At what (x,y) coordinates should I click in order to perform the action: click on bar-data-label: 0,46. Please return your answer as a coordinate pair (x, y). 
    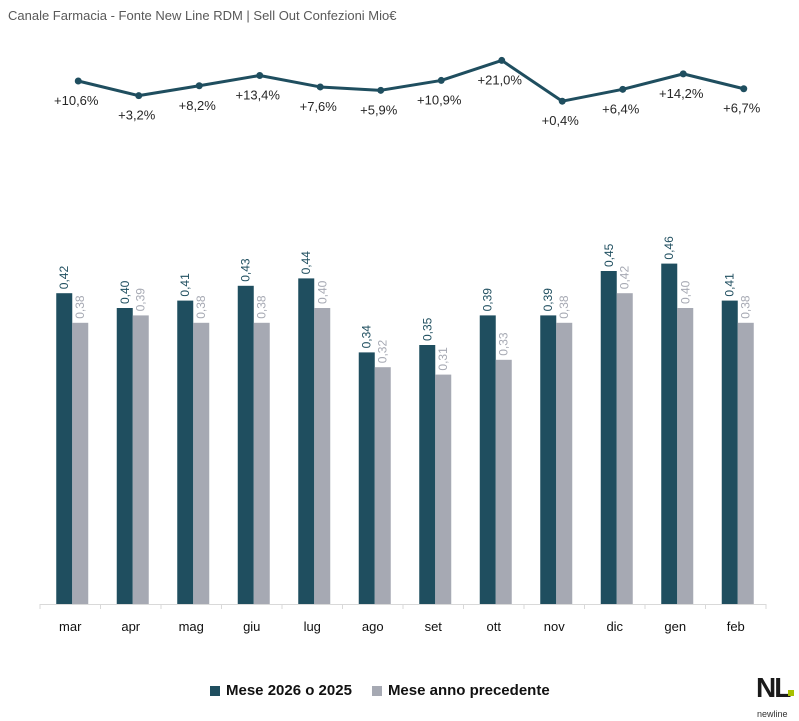
    Looking at the image, I should click on (669, 248).